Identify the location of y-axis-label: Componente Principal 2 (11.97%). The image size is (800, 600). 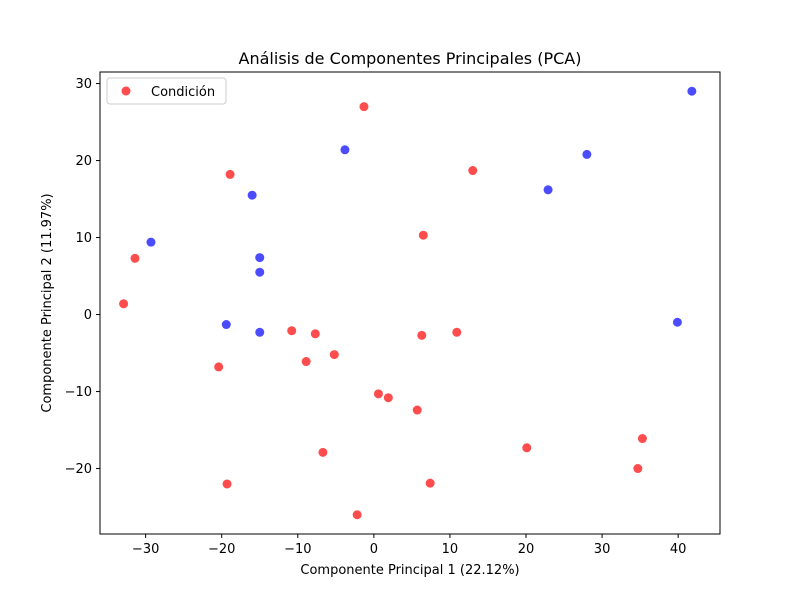
(47, 302).